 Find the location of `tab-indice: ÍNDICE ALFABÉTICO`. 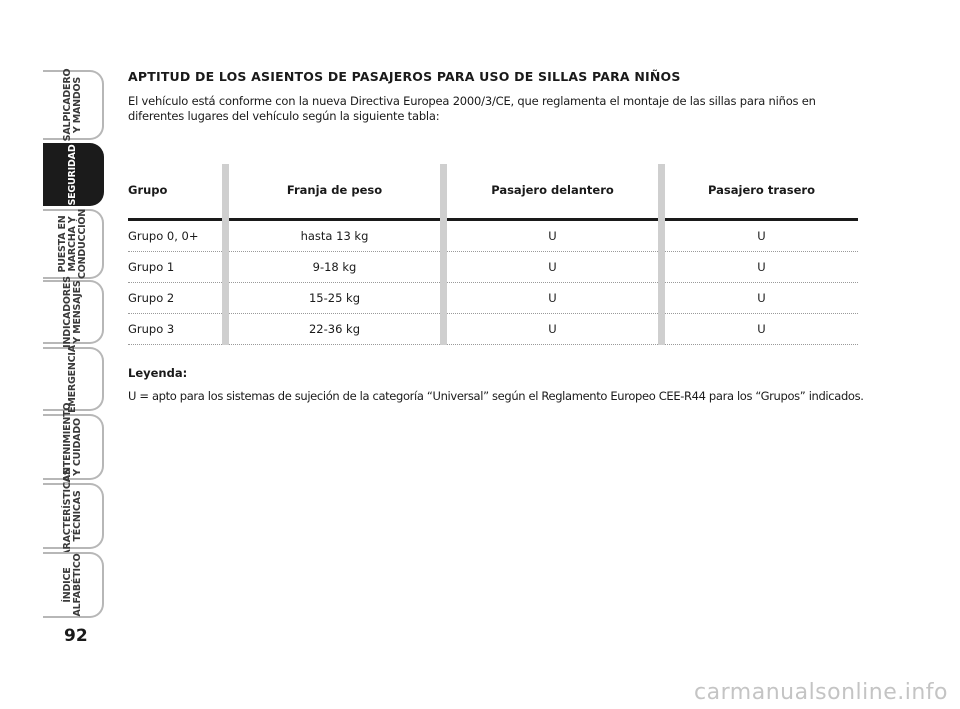

tab-indice: ÍNDICE ALFABÉTICO is located at coordinates (73, 585).